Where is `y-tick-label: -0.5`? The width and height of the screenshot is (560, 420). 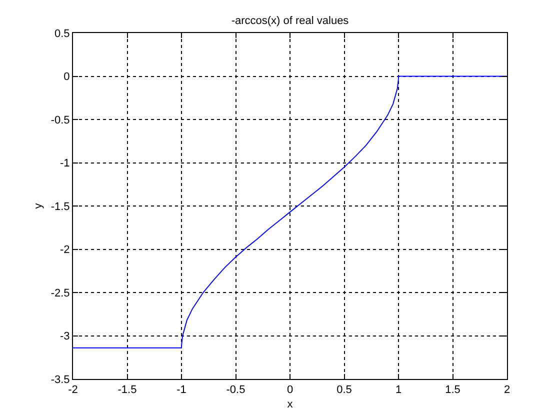 y-tick-label: -0.5 is located at coordinates (60, 120).